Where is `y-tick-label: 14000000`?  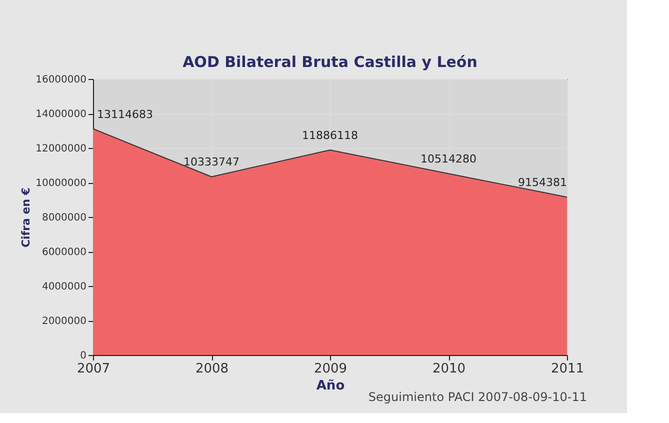
y-tick-label: 14000000 is located at coordinates (61, 114).